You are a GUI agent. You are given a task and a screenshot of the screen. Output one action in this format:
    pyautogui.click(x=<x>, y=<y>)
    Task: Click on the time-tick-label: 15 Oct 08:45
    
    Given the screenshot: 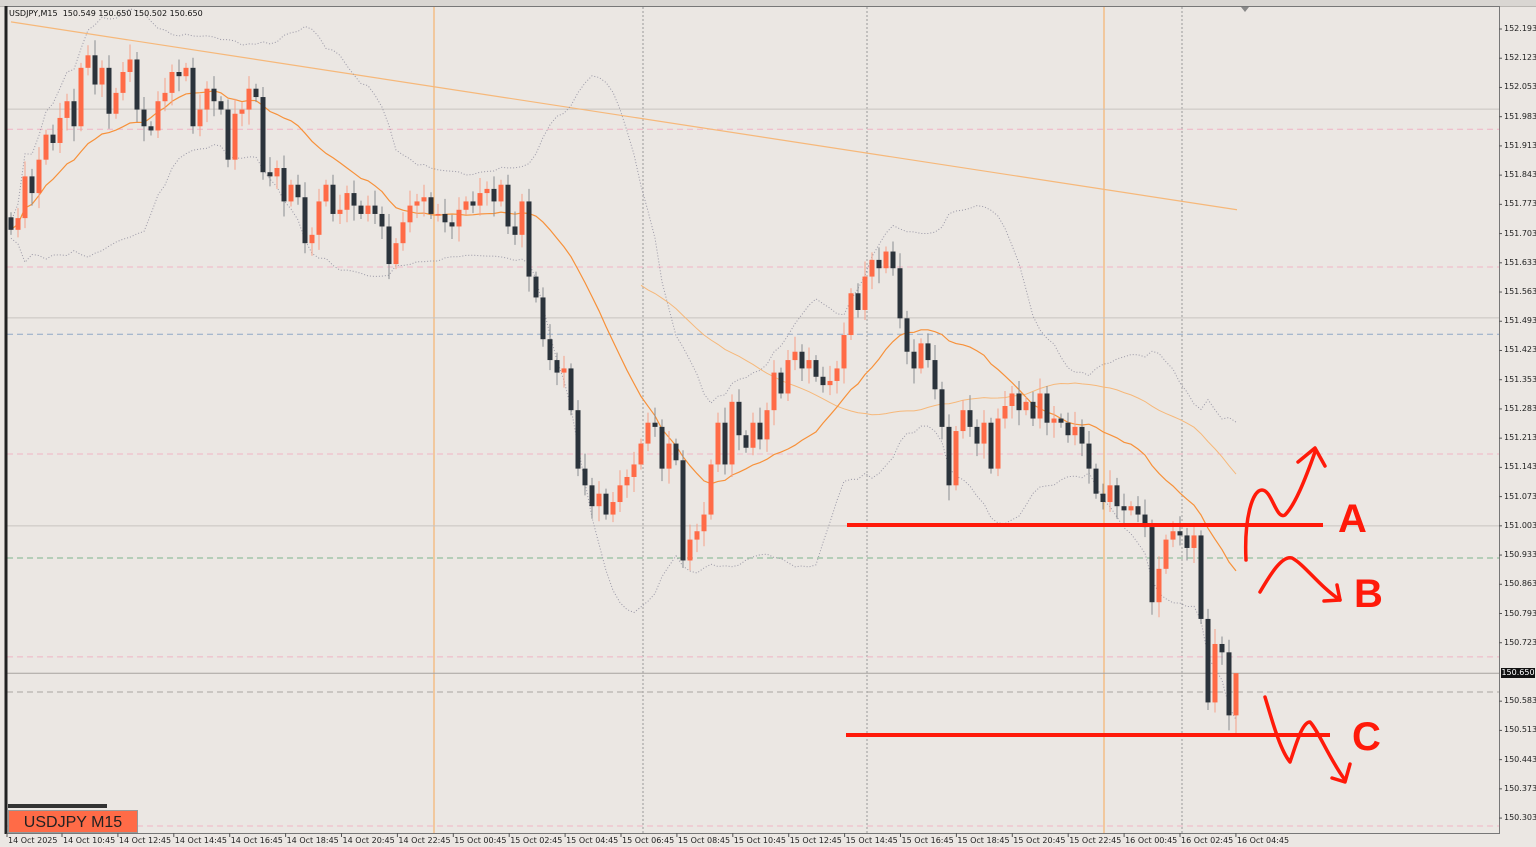 What is the action you would take?
    pyautogui.click(x=704, y=840)
    